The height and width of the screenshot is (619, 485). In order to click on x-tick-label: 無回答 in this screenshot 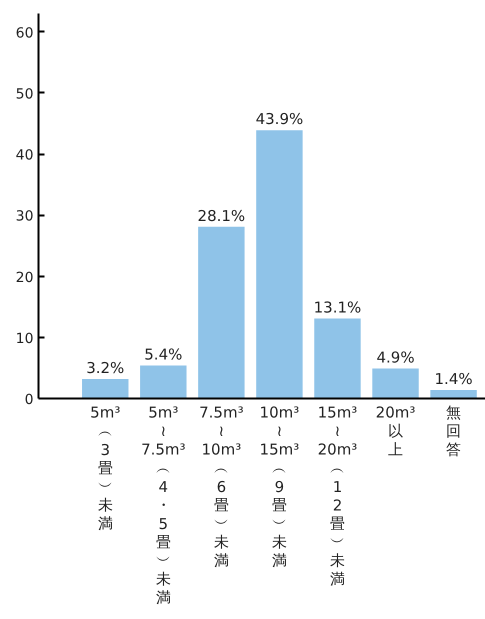, I will do `click(454, 431)`.